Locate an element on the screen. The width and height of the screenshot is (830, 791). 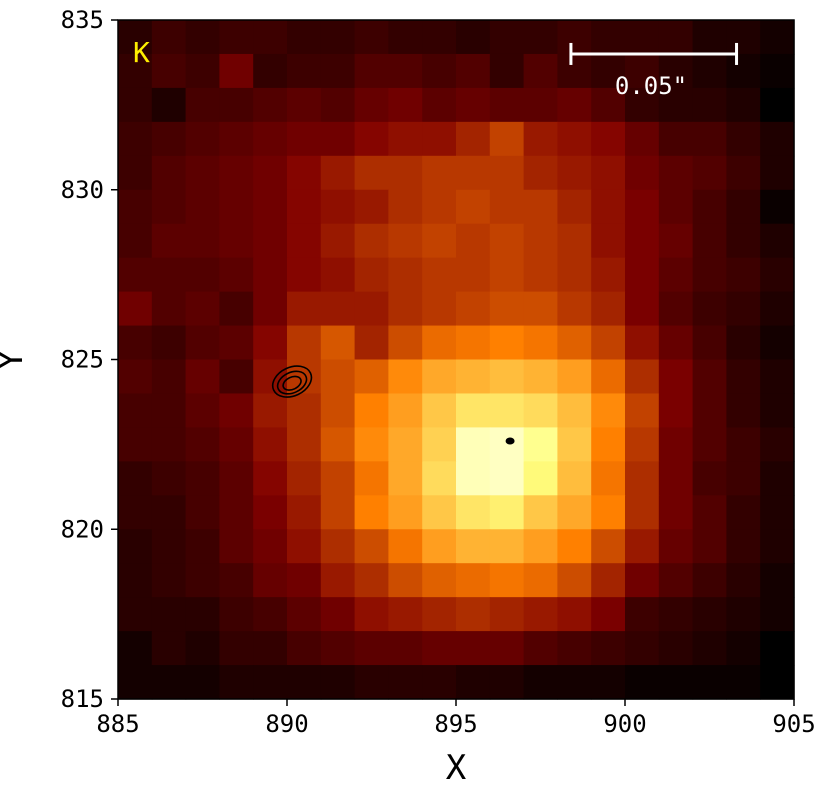
x-tick-label: 900 is located at coordinates (624, 724).